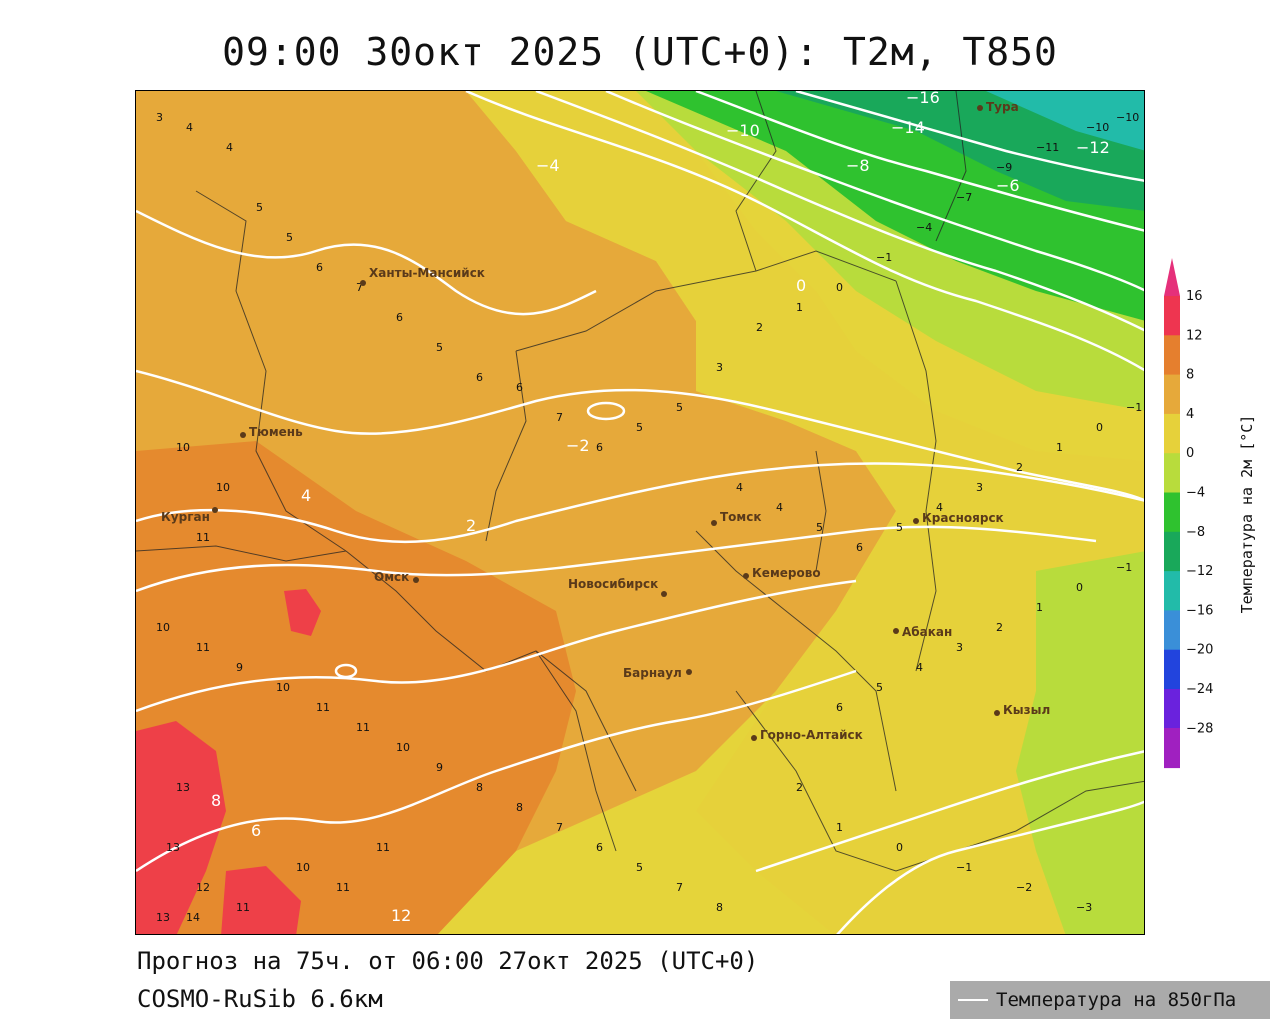 The height and width of the screenshot is (1024, 1280). I want to click on svg-text: Томск, so click(741, 517).